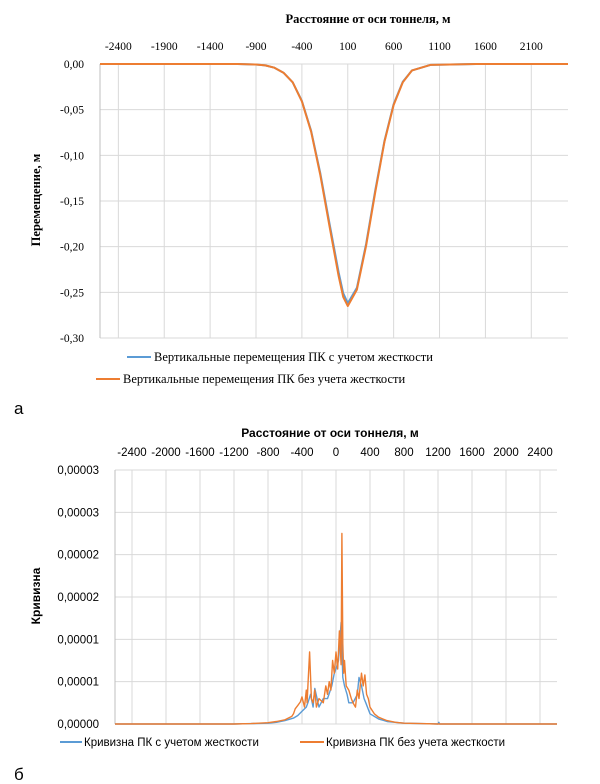  What do you see at coordinates (472, 453) in the screenshot?
I see `chart-b-x-tick-label: 1600` at bounding box center [472, 453].